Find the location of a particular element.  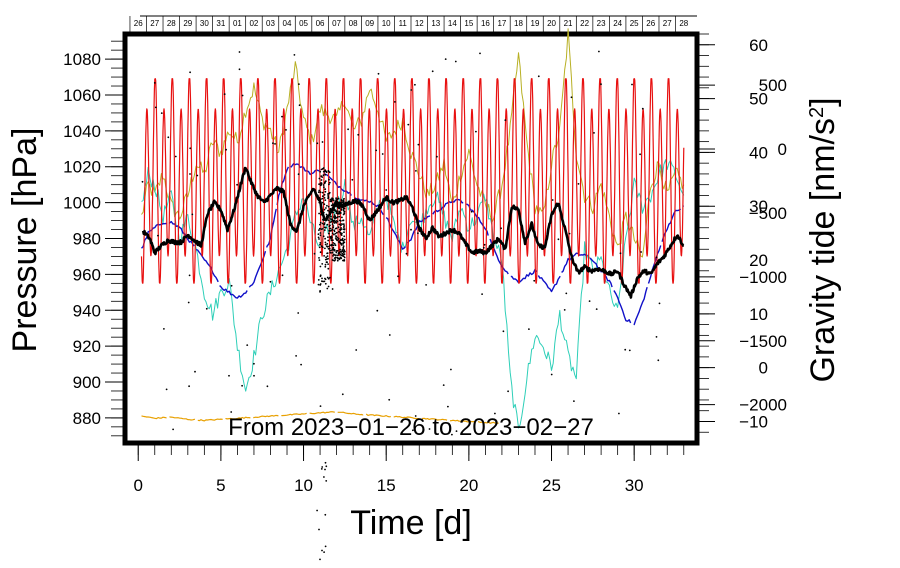

gravity-tick-label: −10 is located at coordinates (753, 421).